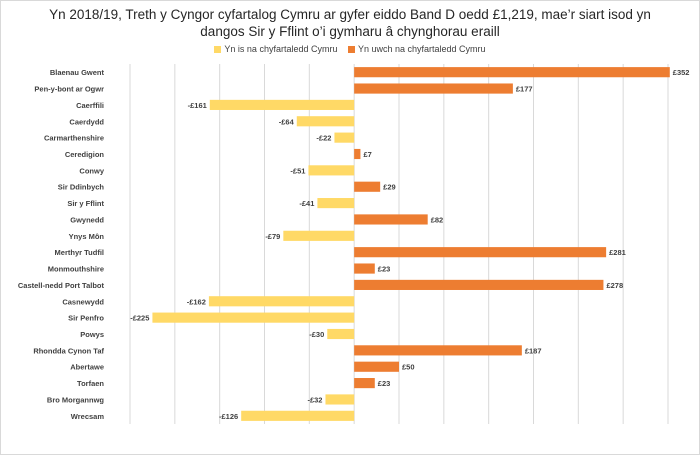 Image resolution: width=700 pixels, height=455 pixels. I want to click on data-label: £278, so click(614, 285).